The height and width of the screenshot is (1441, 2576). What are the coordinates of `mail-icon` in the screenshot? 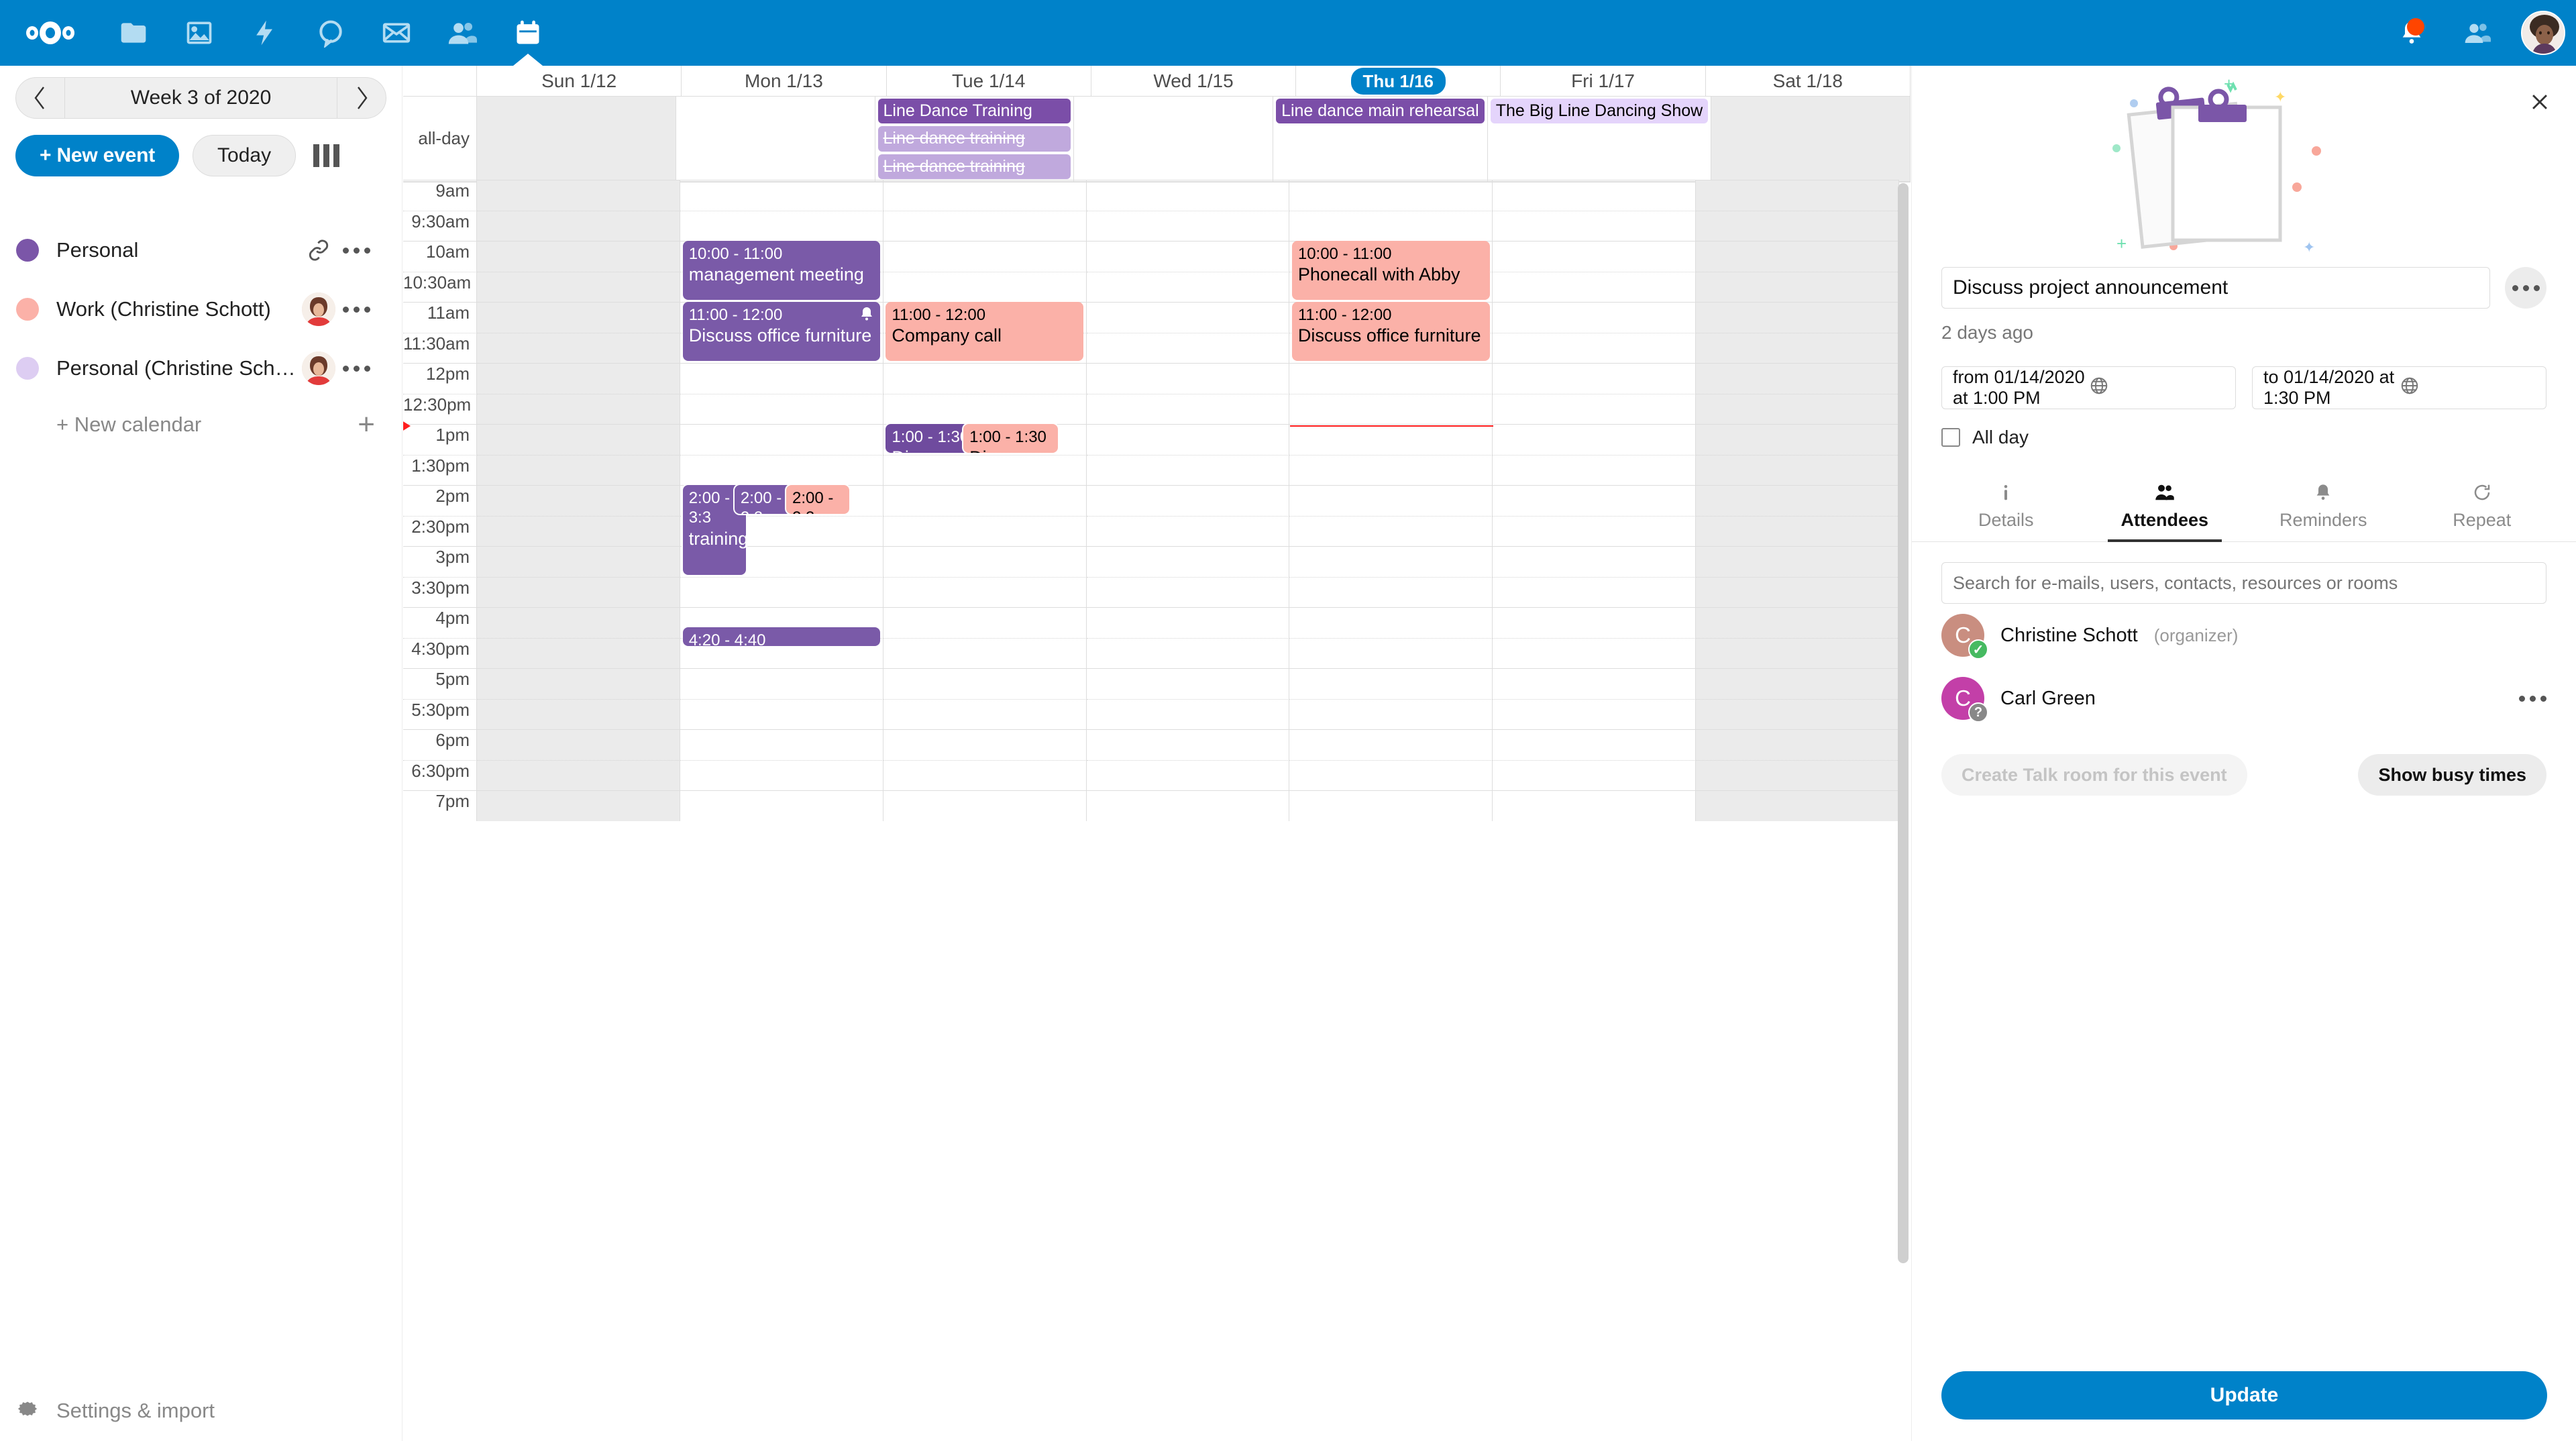 It's located at (396, 33).